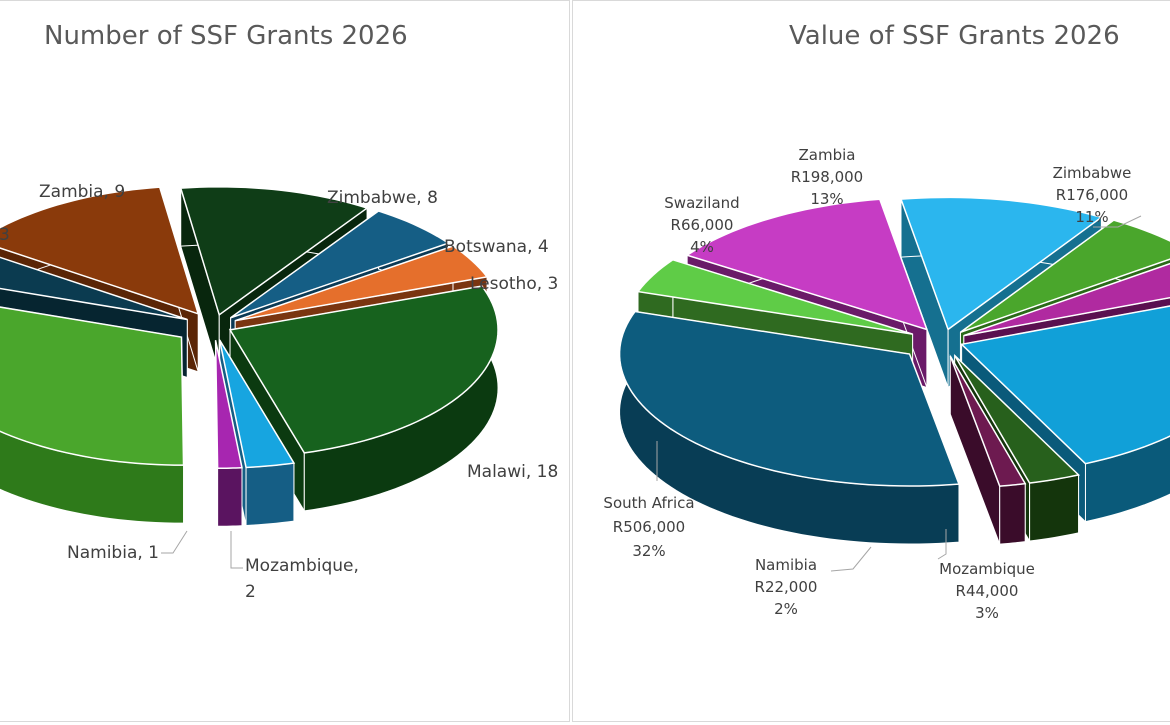  I want to click on data-label-malawi: Malawi, 18, so click(512, 472).